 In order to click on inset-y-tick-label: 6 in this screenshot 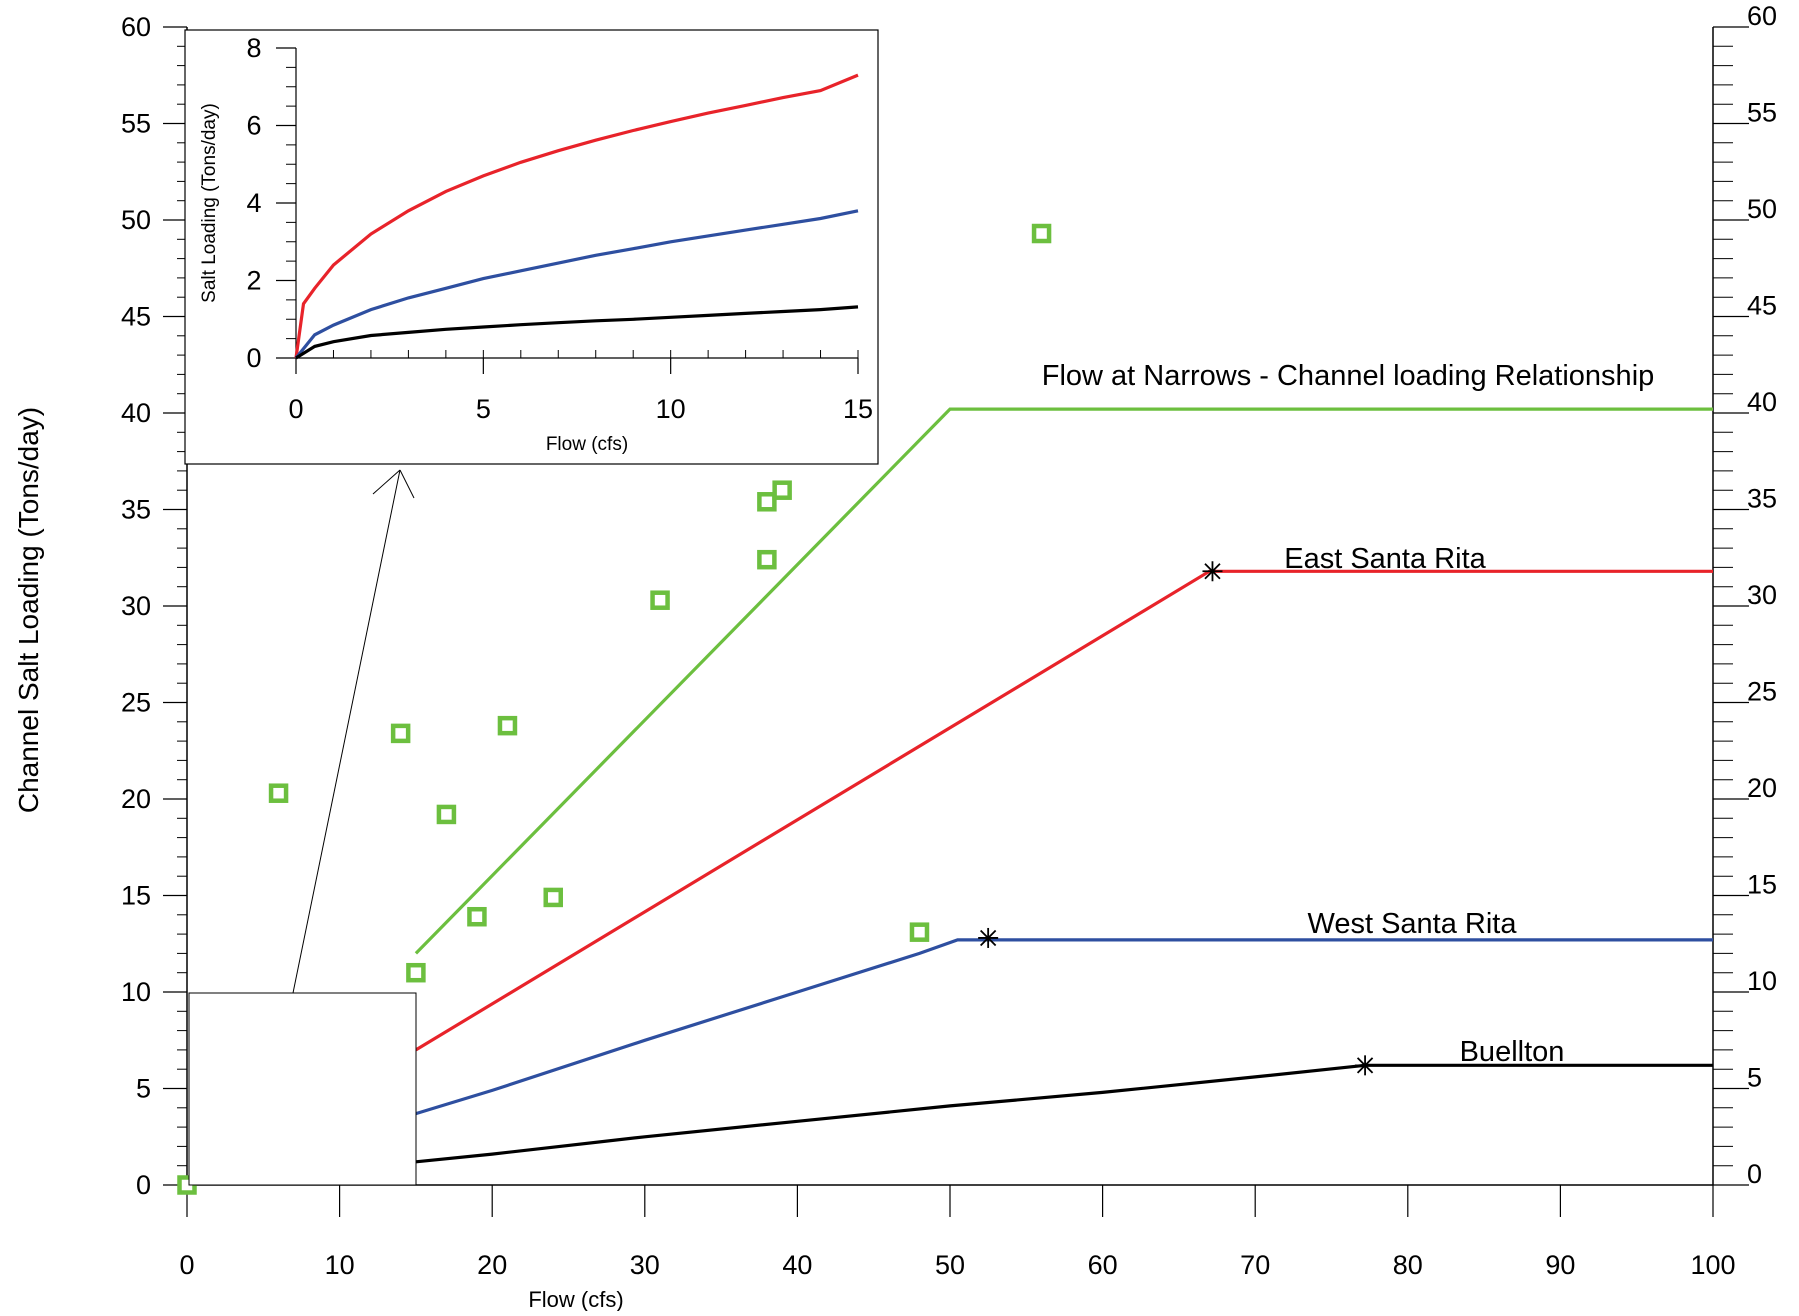, I will do `click(253, 126)`.